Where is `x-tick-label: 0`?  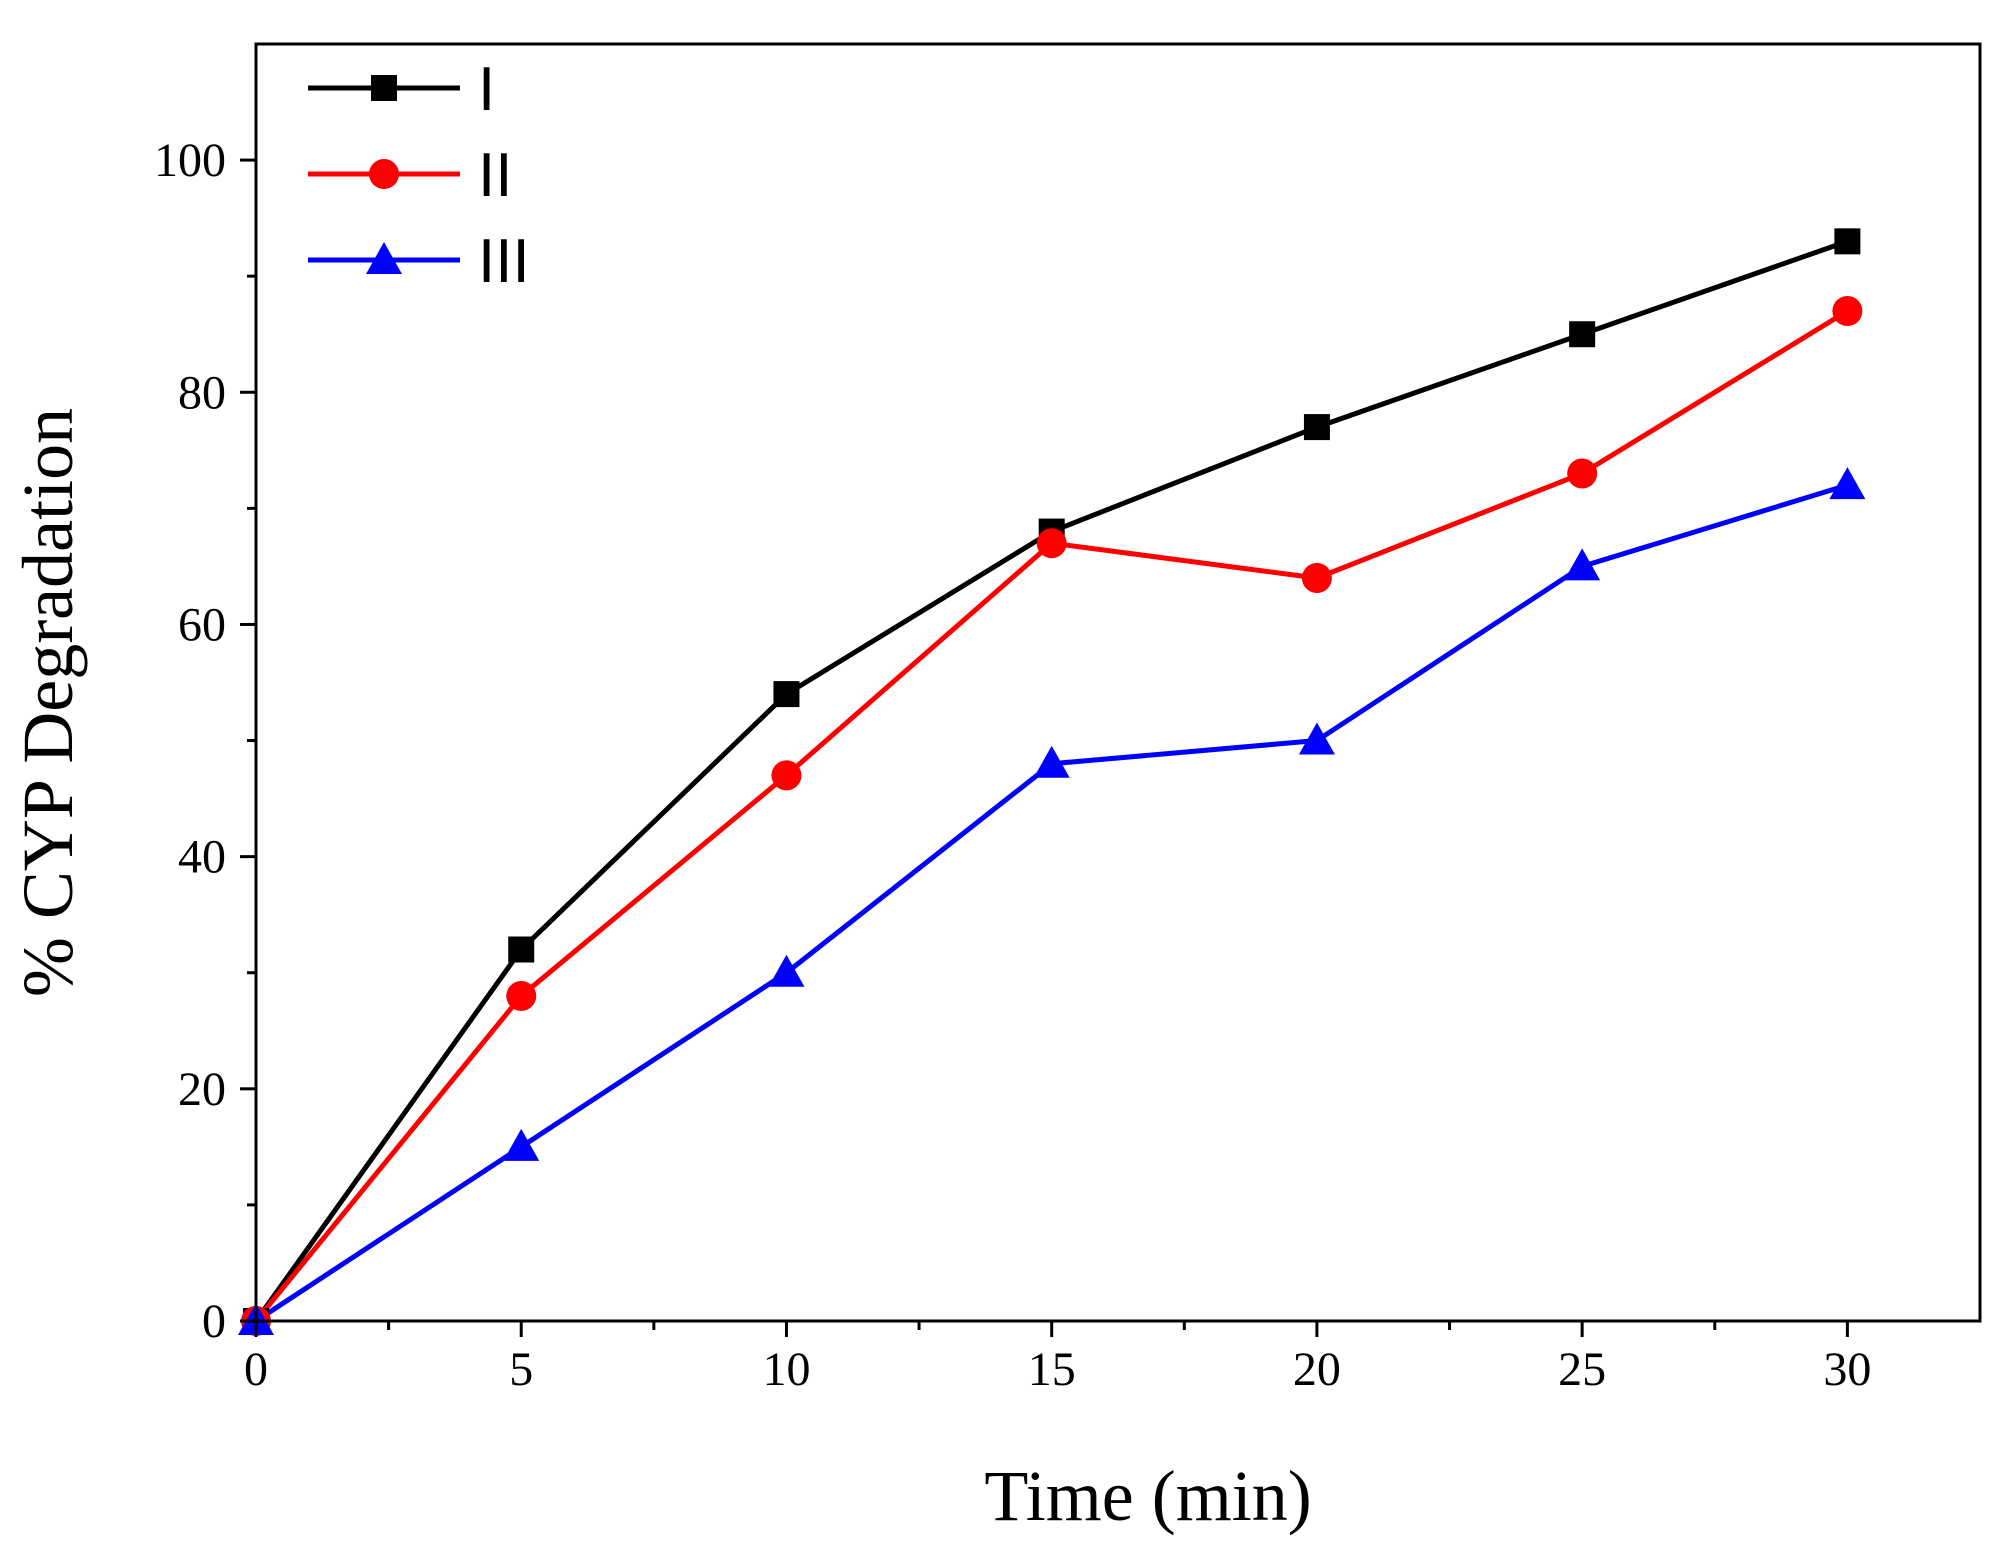 x-tick-label: 0 is located at coordinates (256, 1369).